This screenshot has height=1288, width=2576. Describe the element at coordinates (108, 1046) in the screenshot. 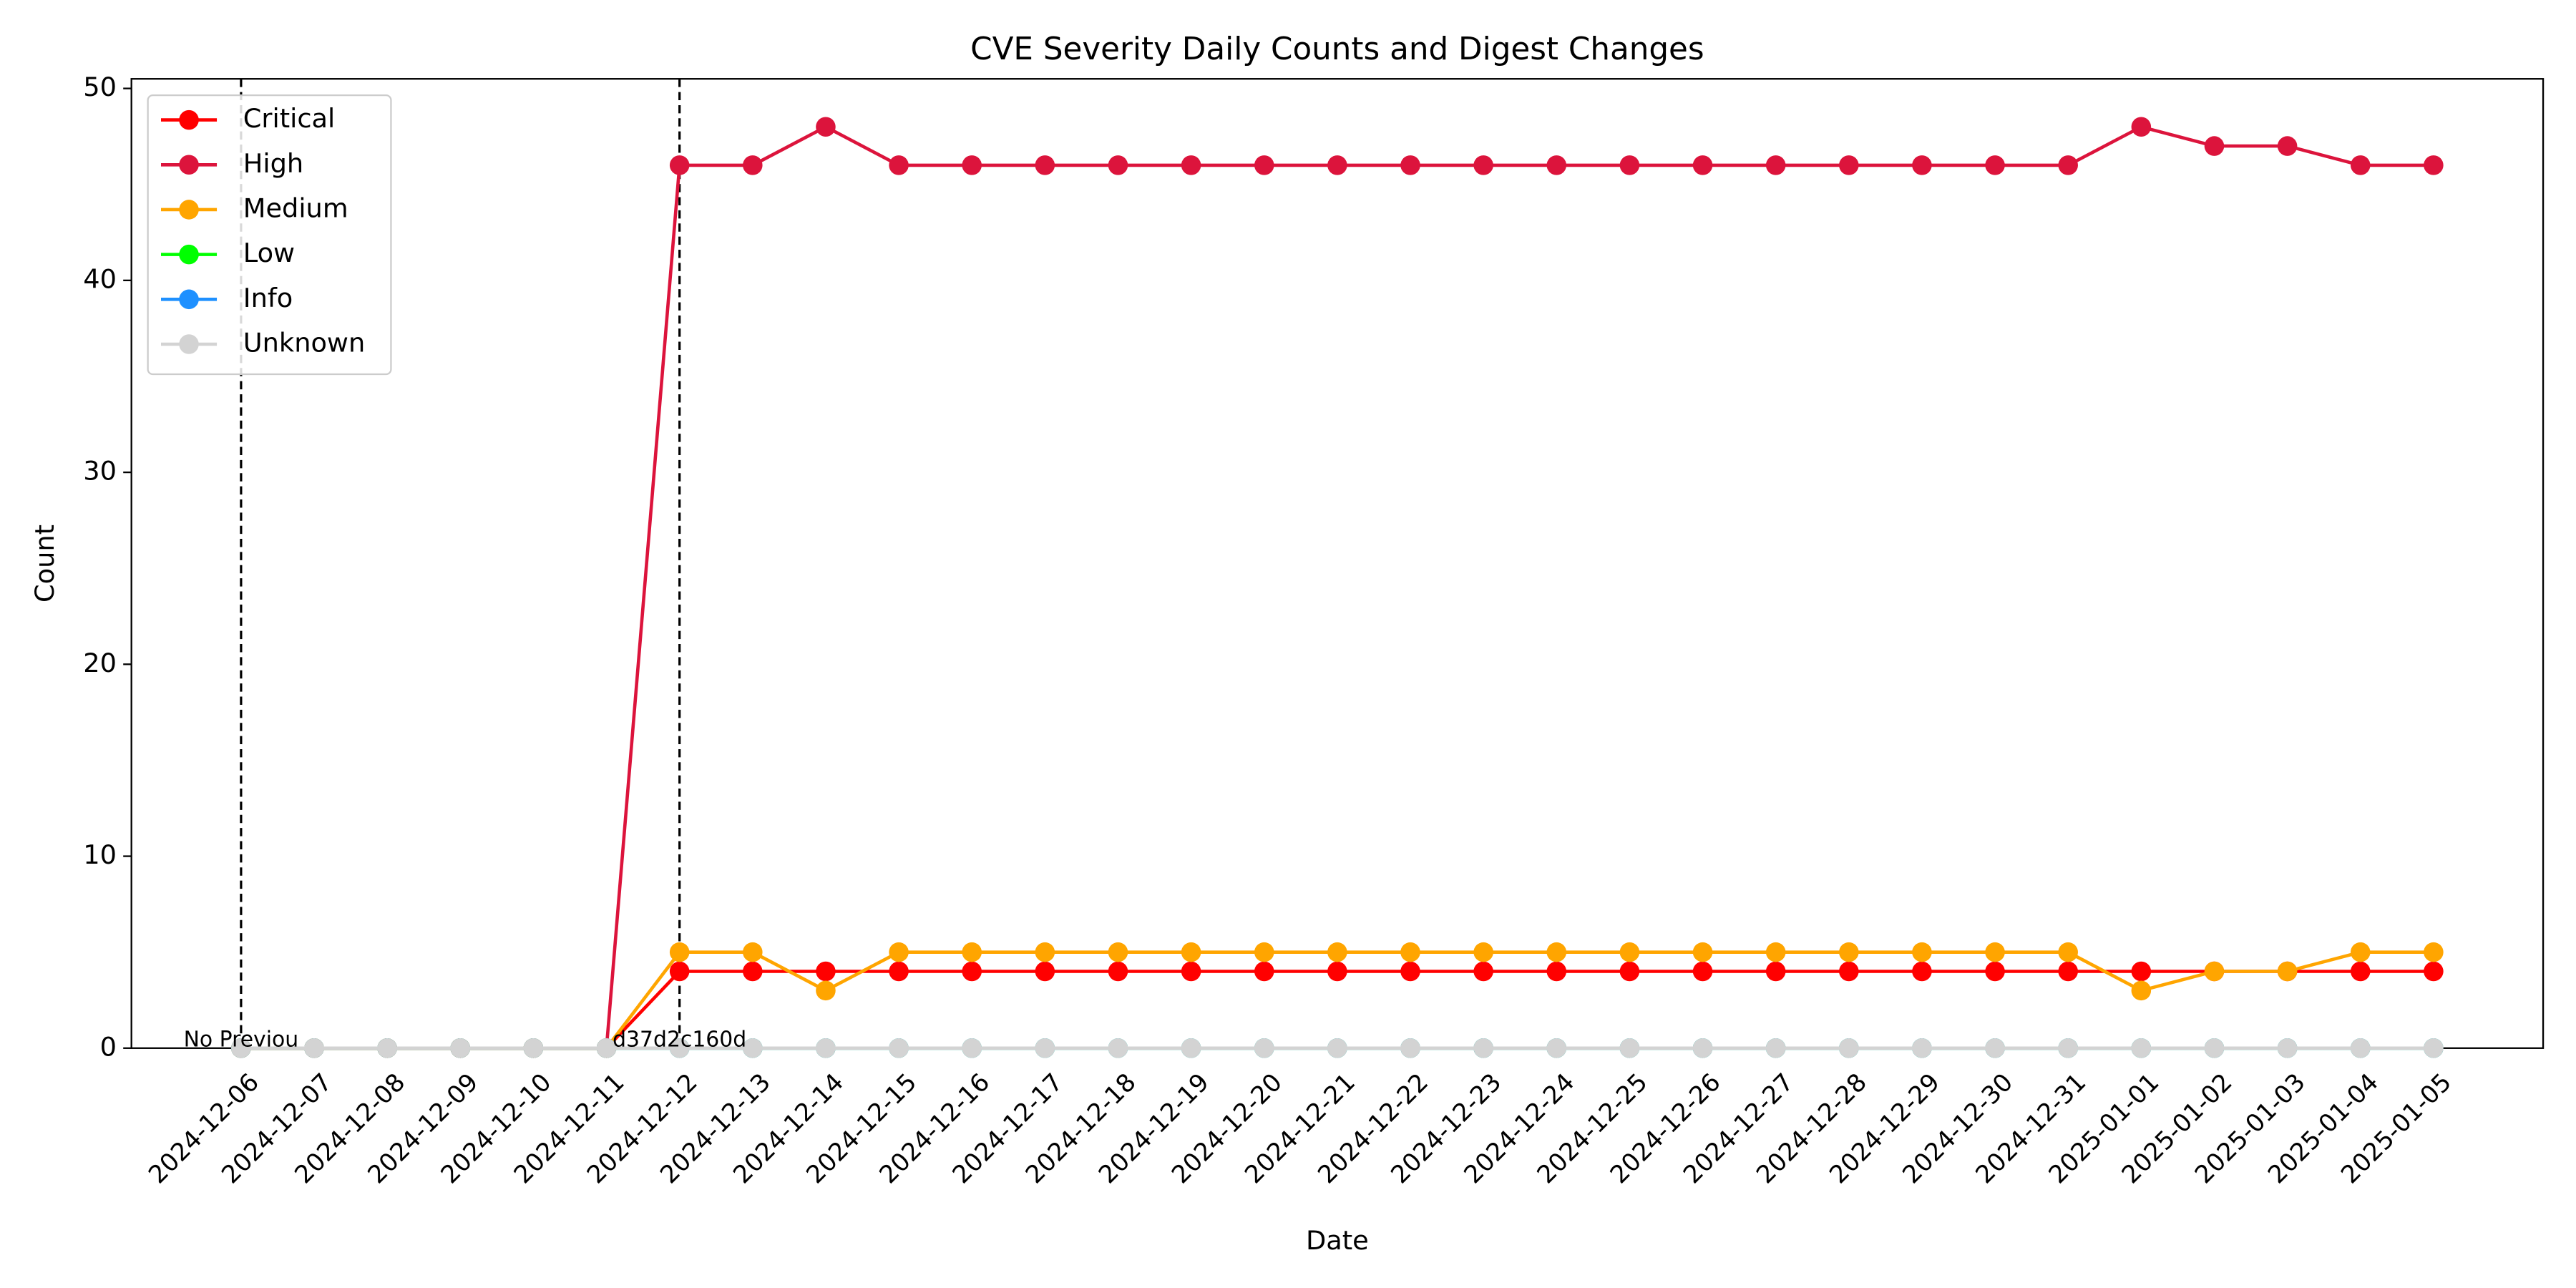

I see `y-tick-label: 0` at that location.